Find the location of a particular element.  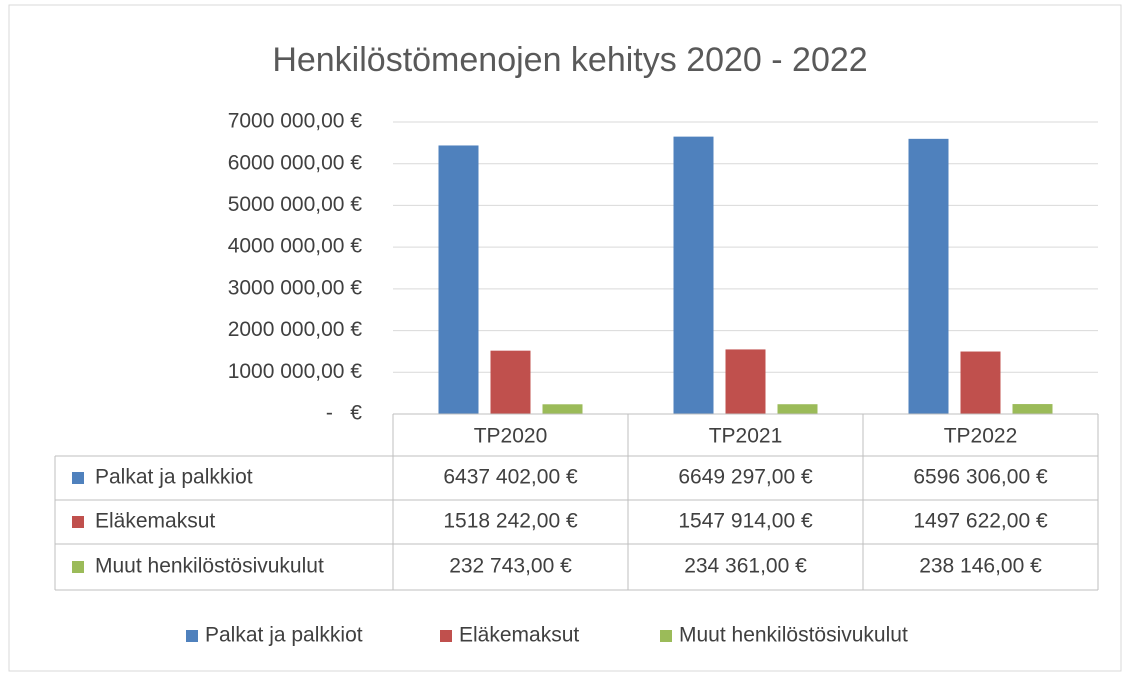

y-tick-label: - € is located at coordinates (344, 413).